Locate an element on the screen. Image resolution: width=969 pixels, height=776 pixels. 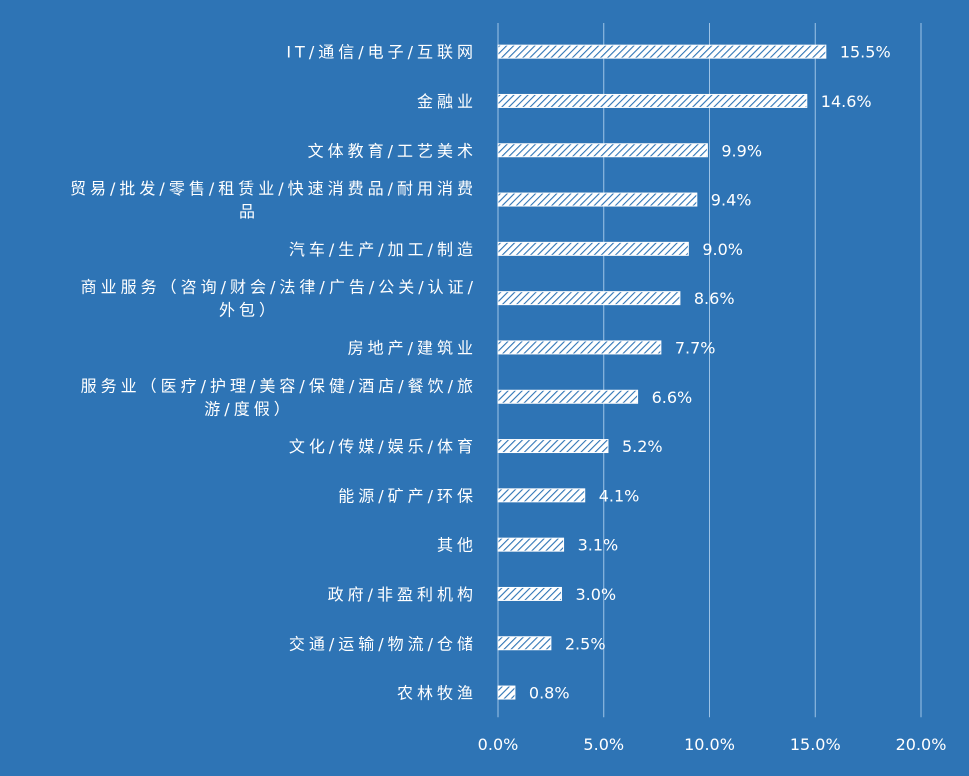
category-label: 交通/运输/物流/仓储 is located at coordinates (383, 643).